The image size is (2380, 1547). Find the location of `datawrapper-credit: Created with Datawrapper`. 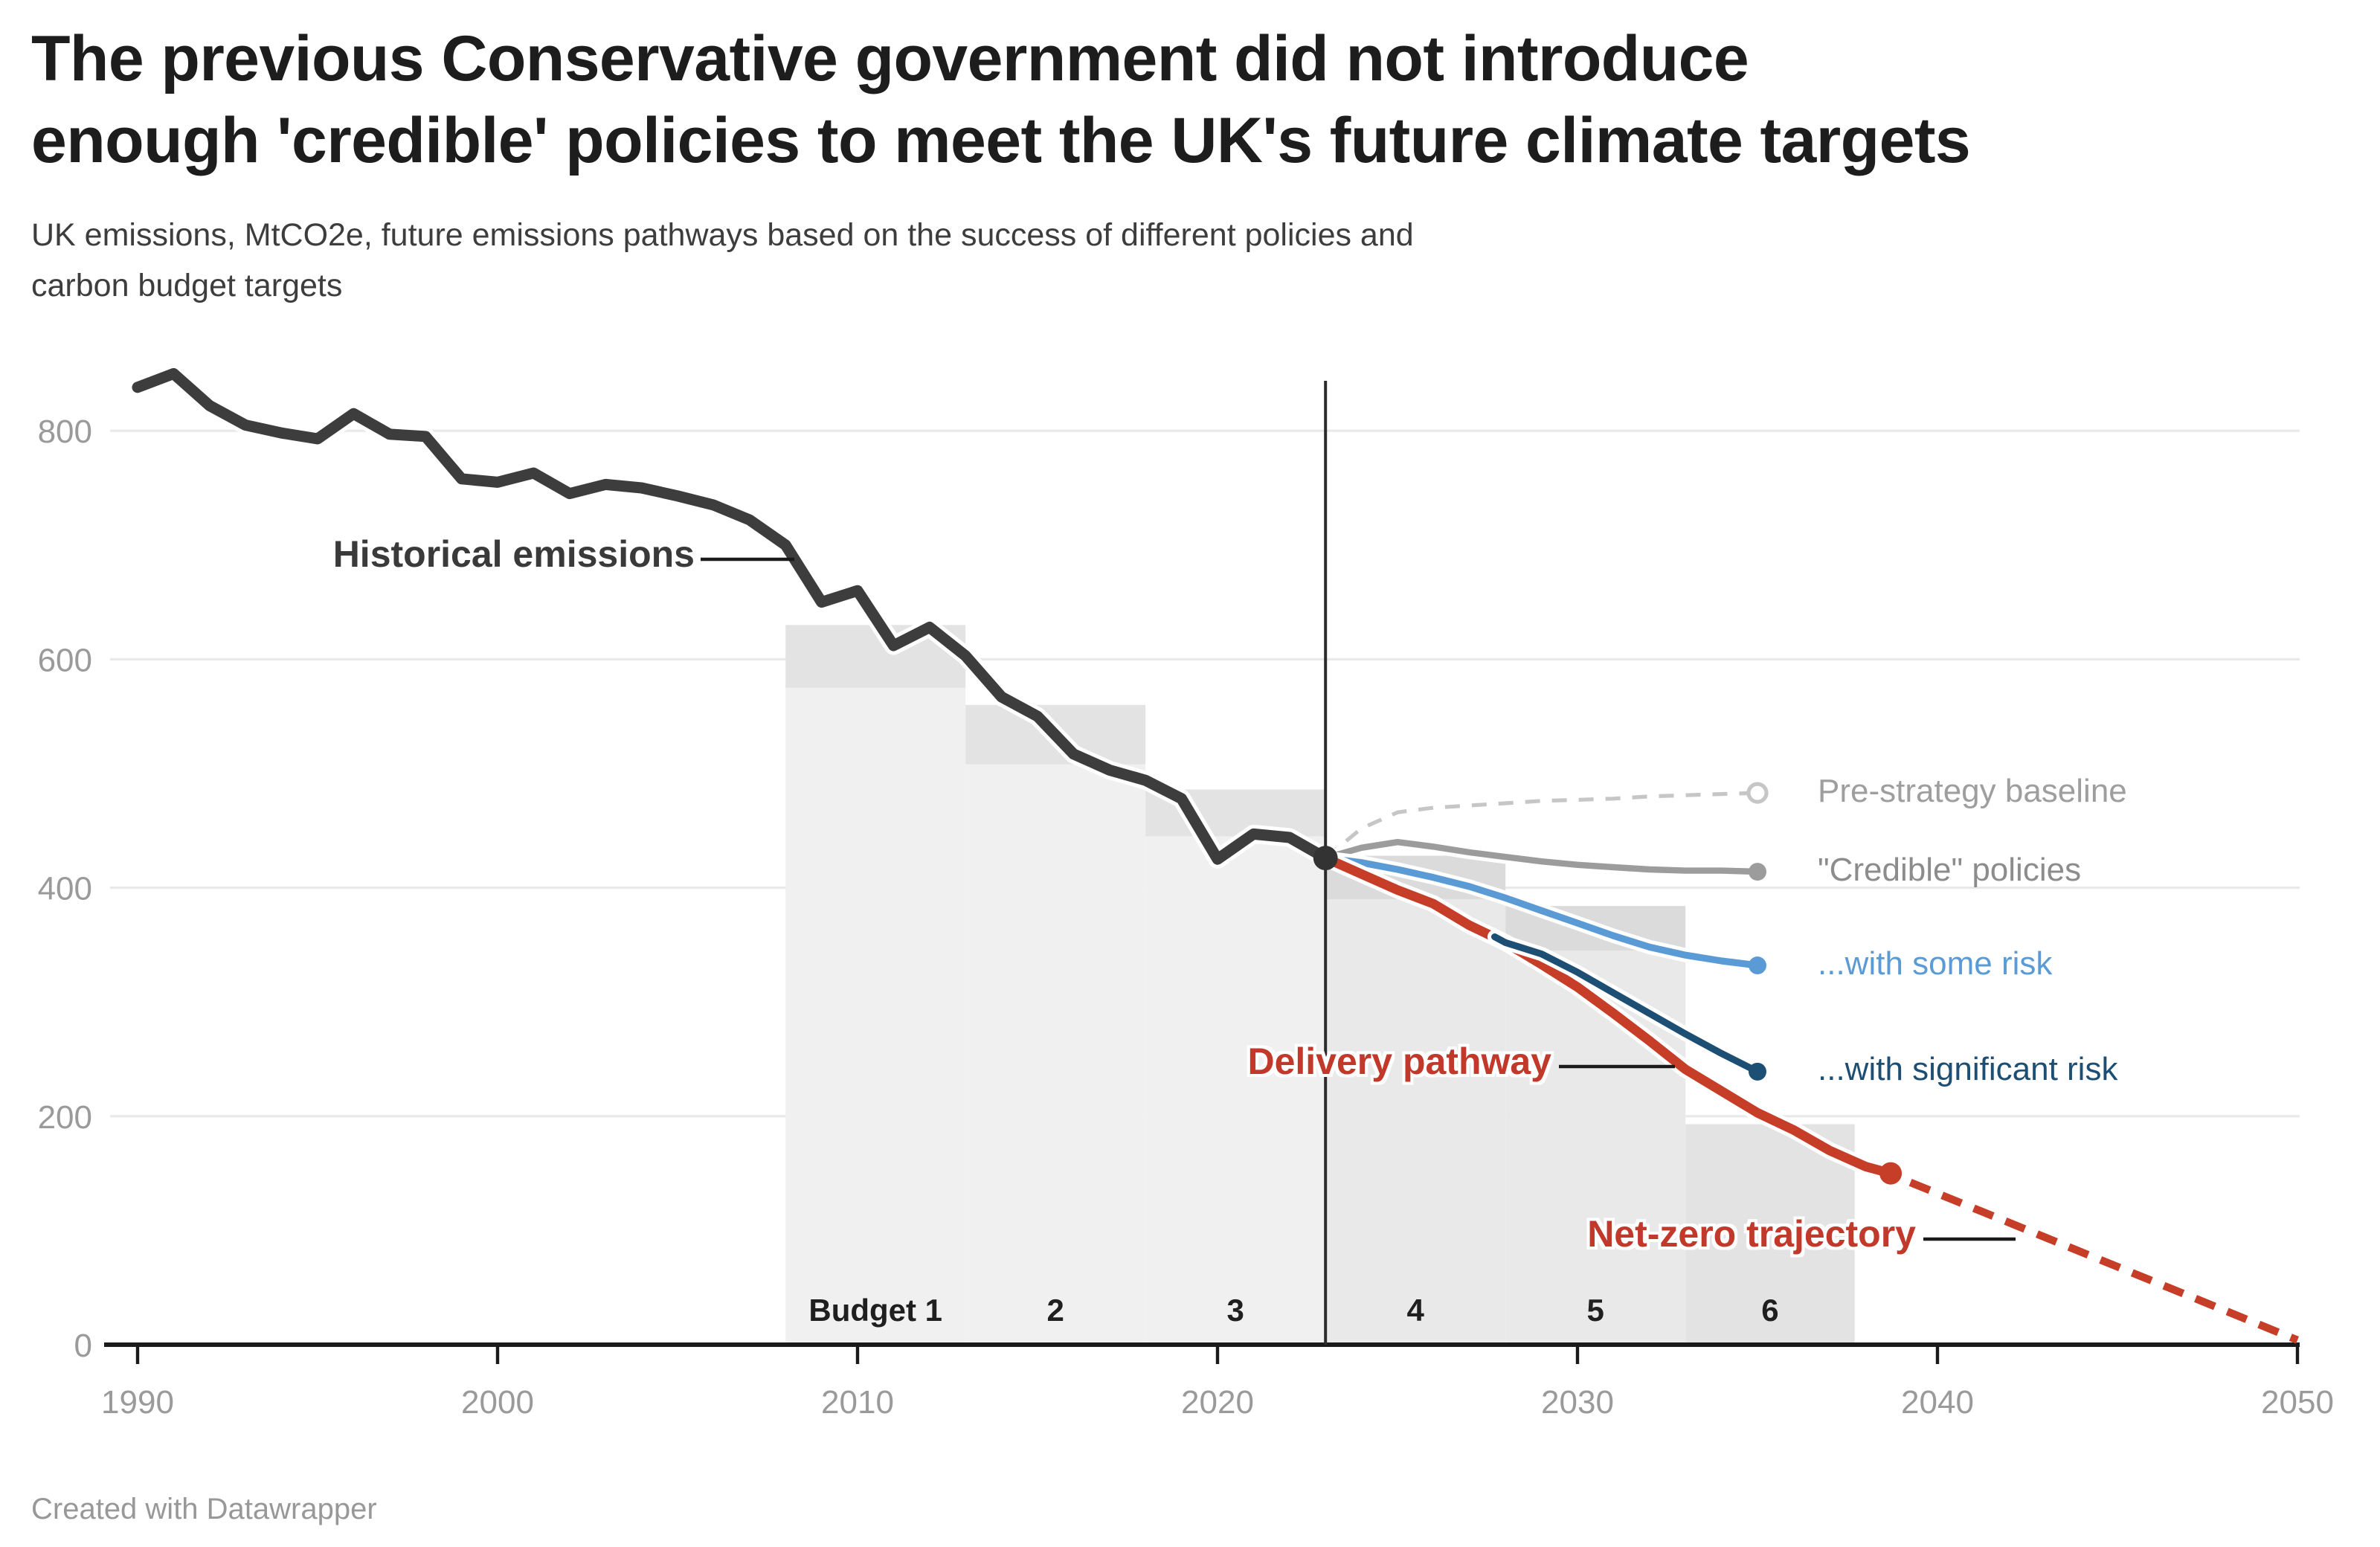

datawrapper-credit: Created with Datawrapper is located at coordinates (204, 1510).